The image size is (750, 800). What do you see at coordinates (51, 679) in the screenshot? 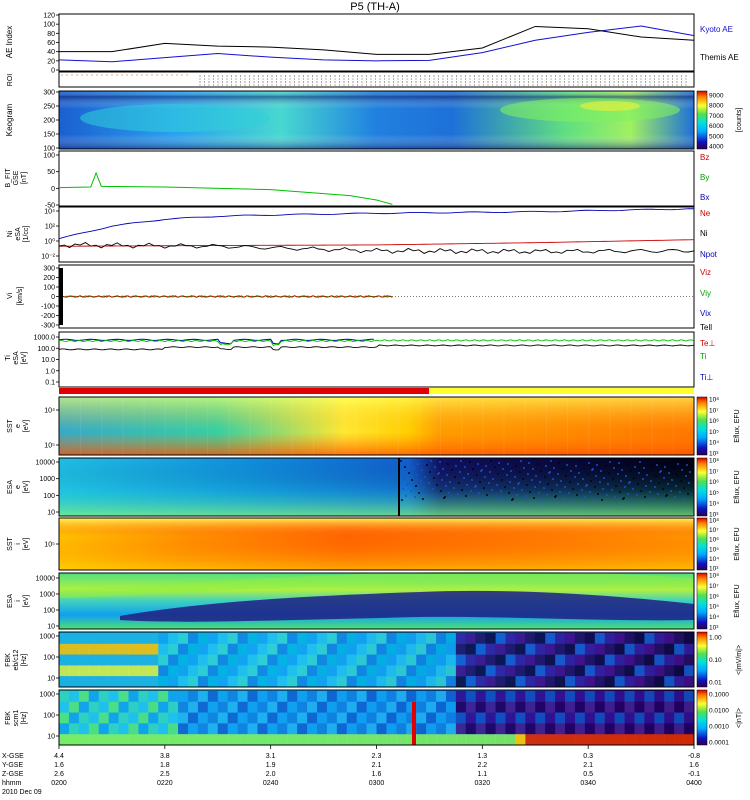
I see `fbk-e-ytick-label: 10` at bounding box center [51, 679].